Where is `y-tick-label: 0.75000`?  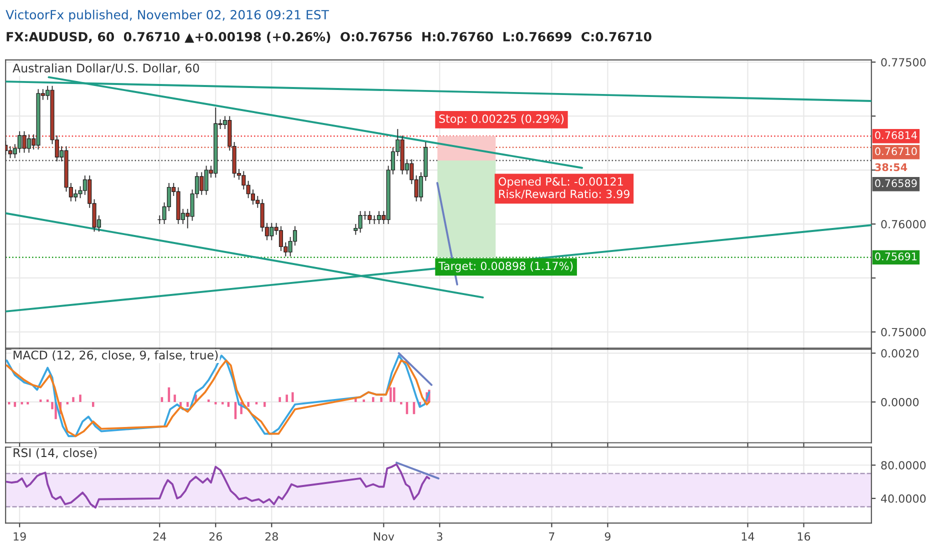
y-tick-label: 0.75000 is located at coordinates (903, 332).